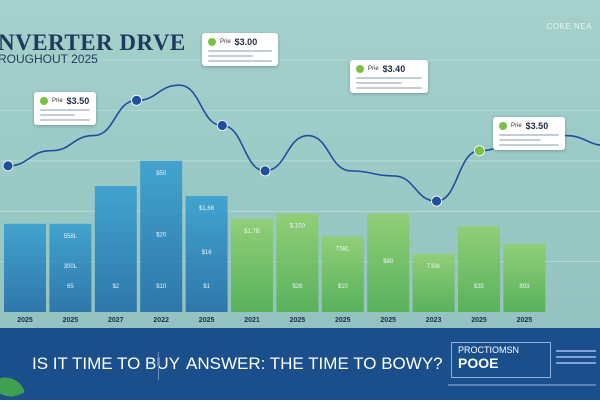 Image resolution: width=600 pixels, height=402 pixels. I want to click on footer-divider, so click(158, 366).